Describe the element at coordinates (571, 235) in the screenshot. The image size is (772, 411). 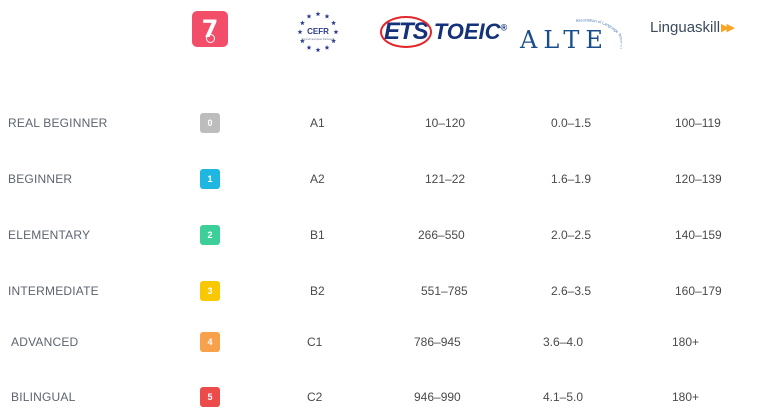
I see `alte-value: 2.0–2.5` at that location.